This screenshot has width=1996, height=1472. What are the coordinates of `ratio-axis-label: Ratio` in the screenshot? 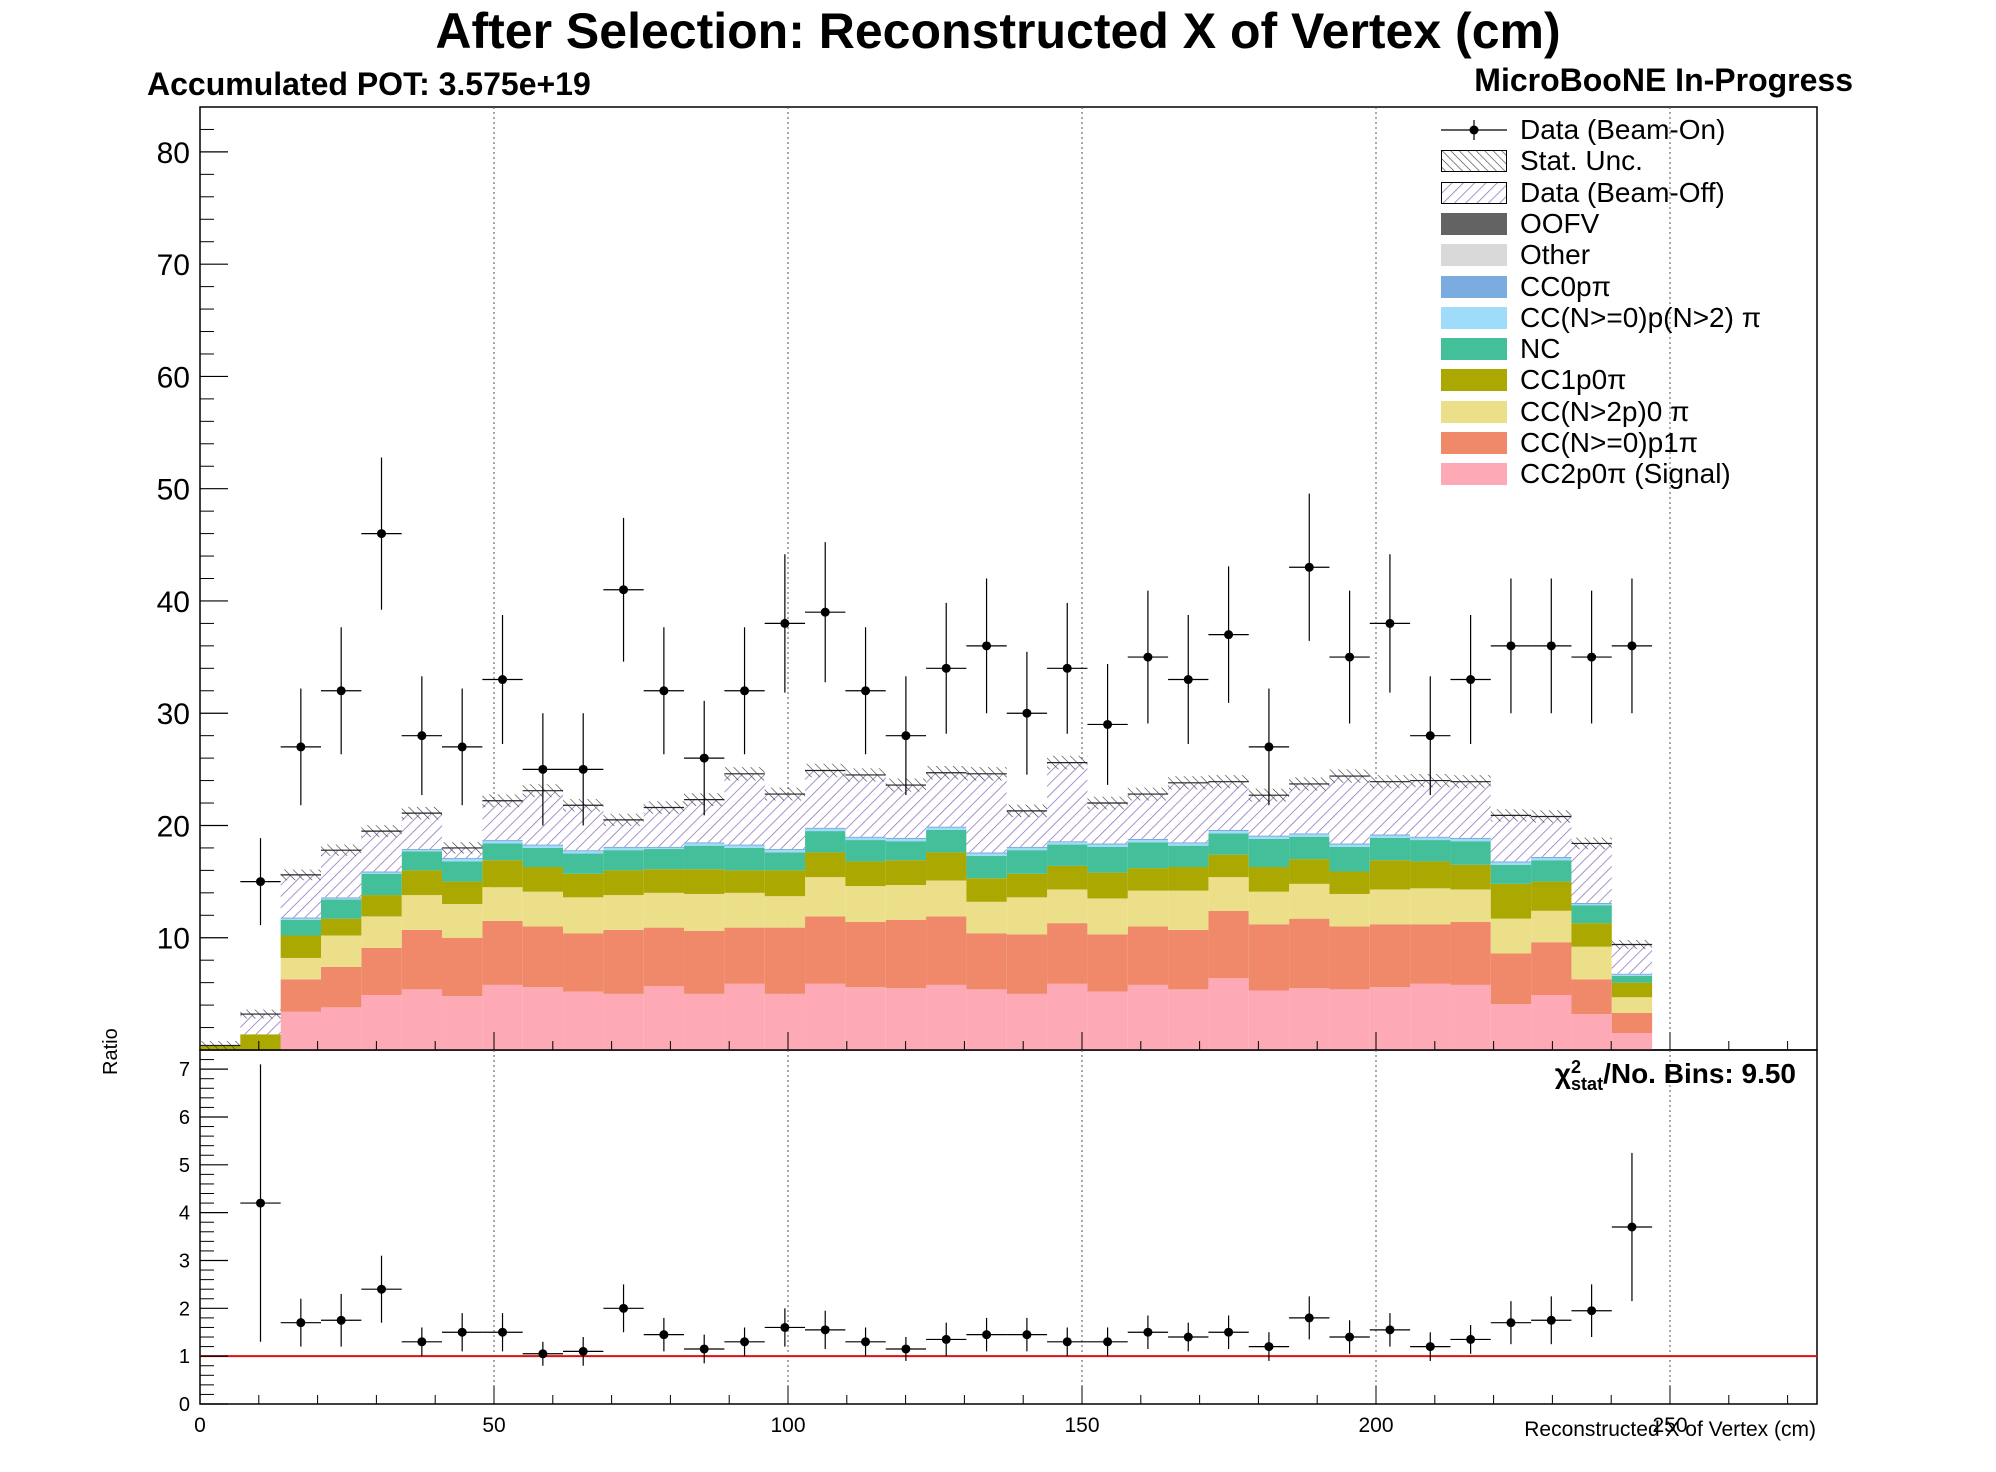 It's located at (111, 1051).